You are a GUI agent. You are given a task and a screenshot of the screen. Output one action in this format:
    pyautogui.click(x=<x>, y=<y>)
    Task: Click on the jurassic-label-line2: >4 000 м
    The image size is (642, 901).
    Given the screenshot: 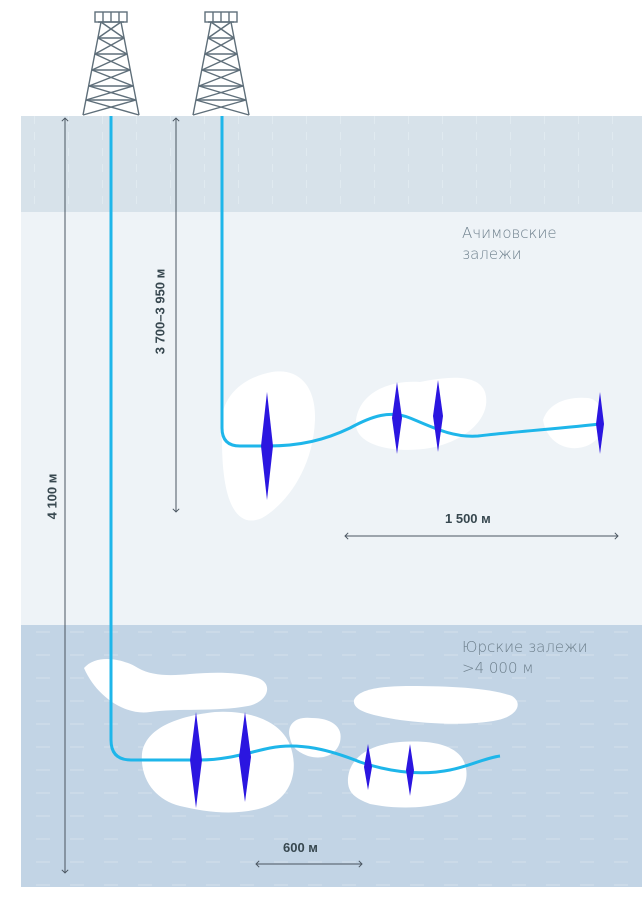 What is the action you would take?
    pyautogui.click(x=498, y=668)
    